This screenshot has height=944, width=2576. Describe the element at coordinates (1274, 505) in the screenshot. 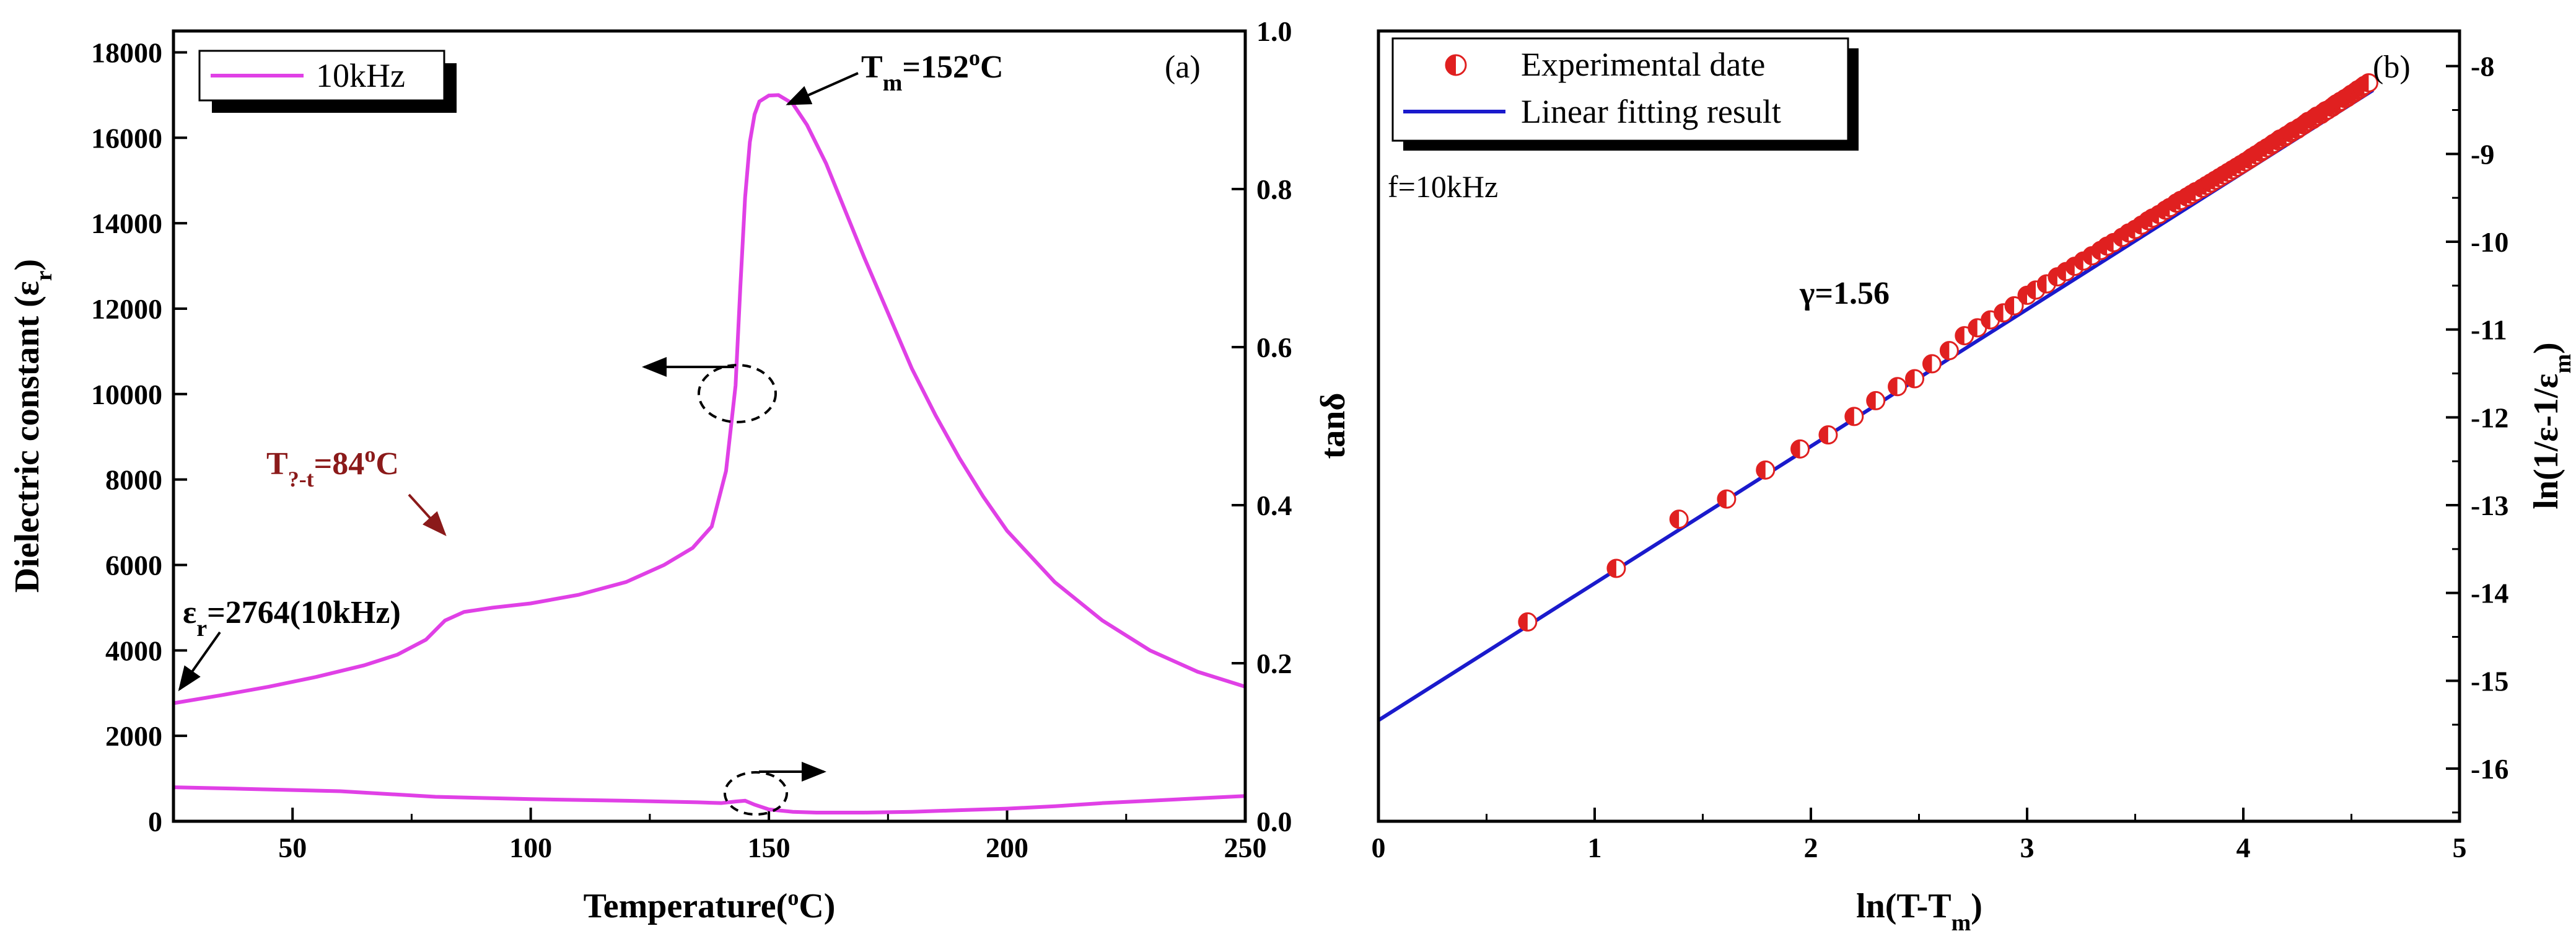

I see `panel-a-y2-tick-label: 0.4` at that location.